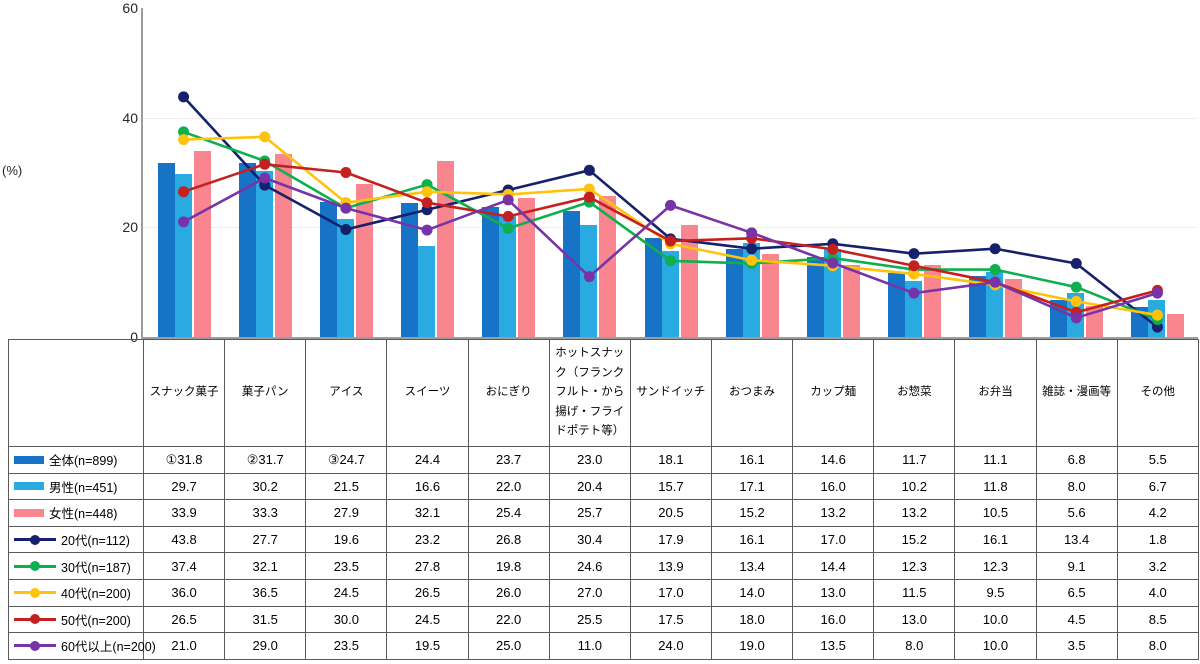  I want to click on legend-cell-female: 女性(n=448), so click(76, 513).